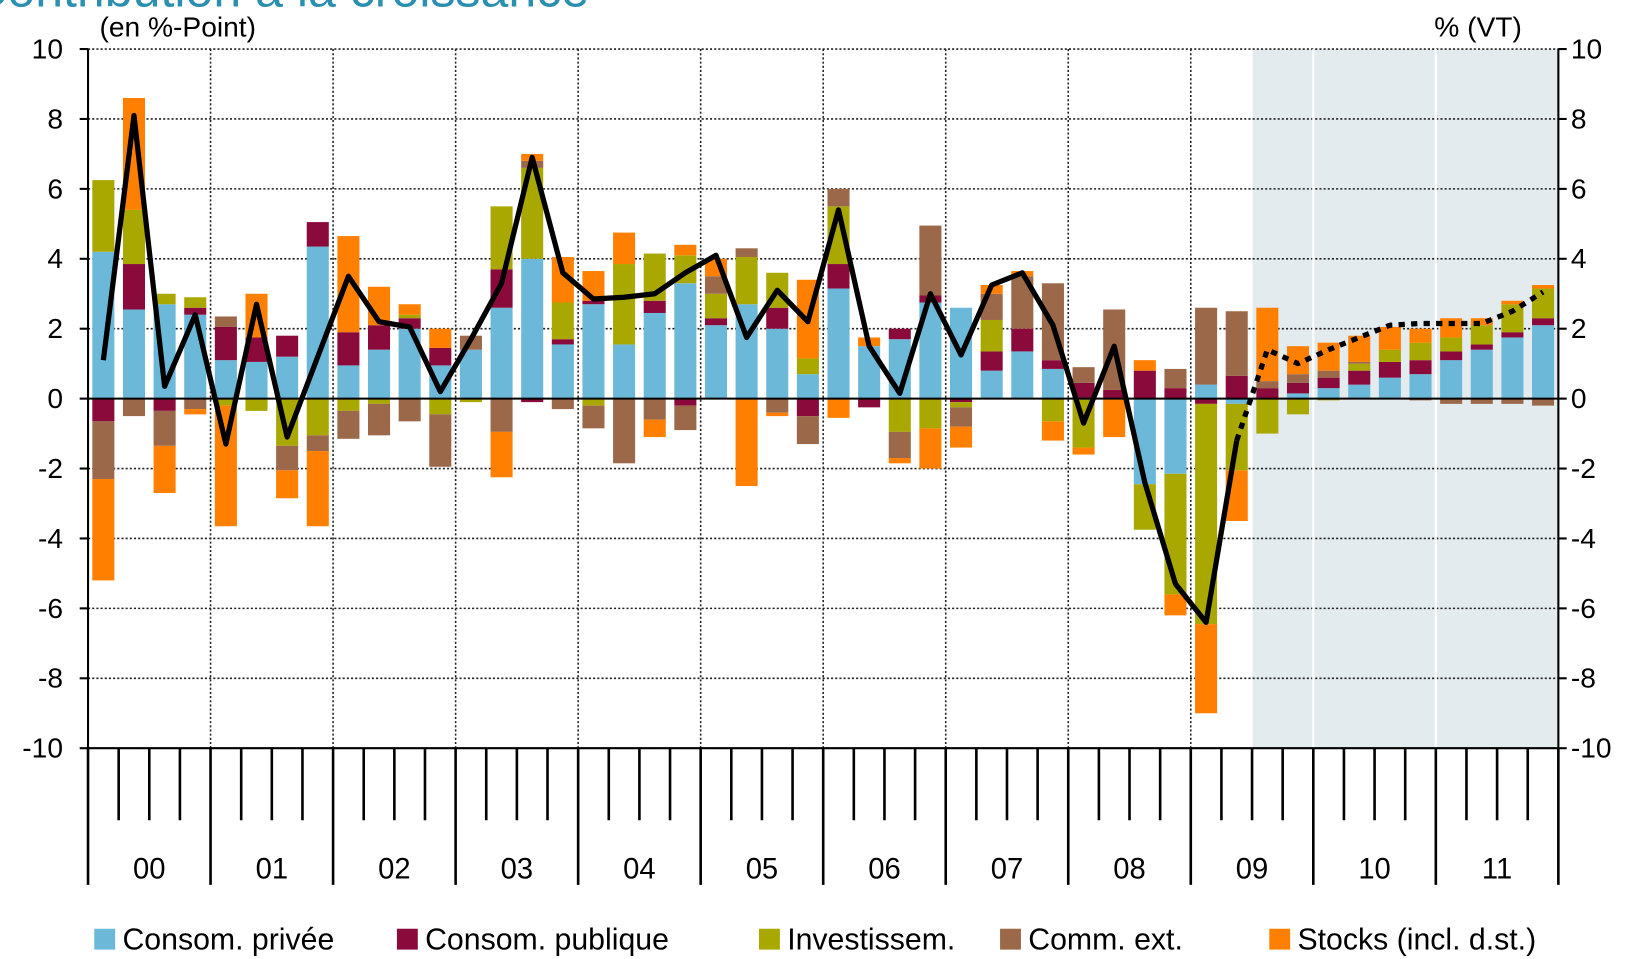 This screenshot has width=1637, height=959. What do you see at coordinates (55, 328) in the screenshot?
I see `y-tick-label: 2` at bounding box center [55, 328].